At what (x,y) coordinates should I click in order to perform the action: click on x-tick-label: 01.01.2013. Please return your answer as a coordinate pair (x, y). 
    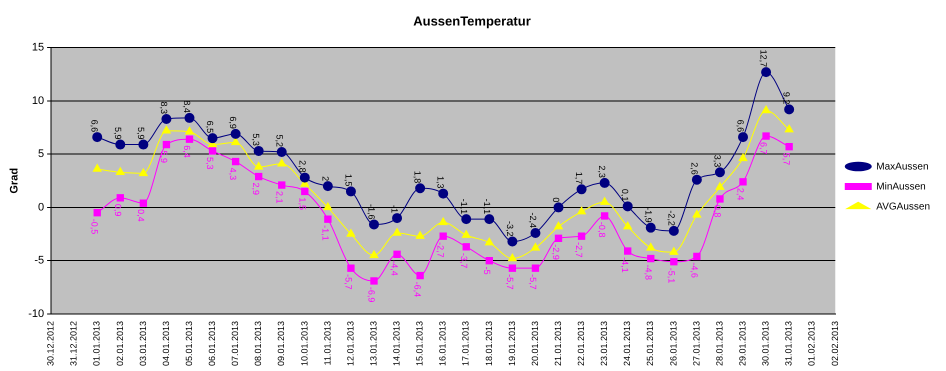
    Looking at the image, I should click on (97, 343).